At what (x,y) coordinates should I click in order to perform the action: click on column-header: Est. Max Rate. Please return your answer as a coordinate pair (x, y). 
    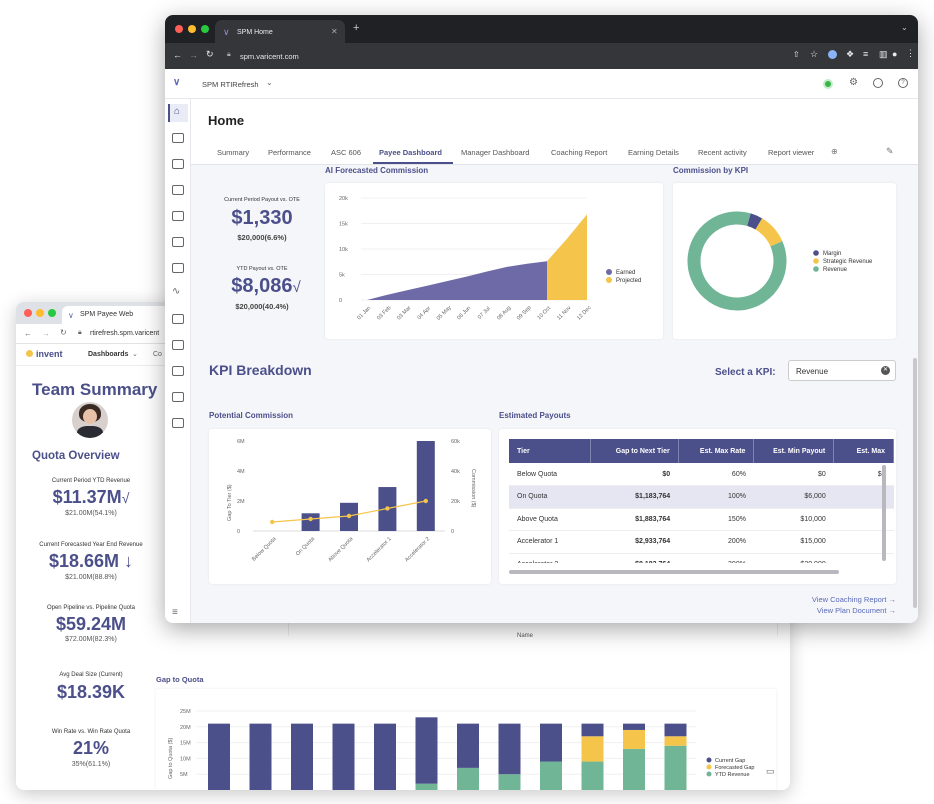
    Looking at the image, I should click on (716, 451).